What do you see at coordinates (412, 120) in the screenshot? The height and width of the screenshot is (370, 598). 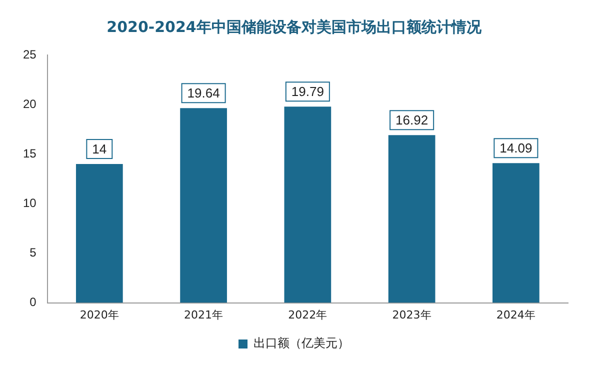 I see `data-label: 16.92` at bounding box center [412, 120].